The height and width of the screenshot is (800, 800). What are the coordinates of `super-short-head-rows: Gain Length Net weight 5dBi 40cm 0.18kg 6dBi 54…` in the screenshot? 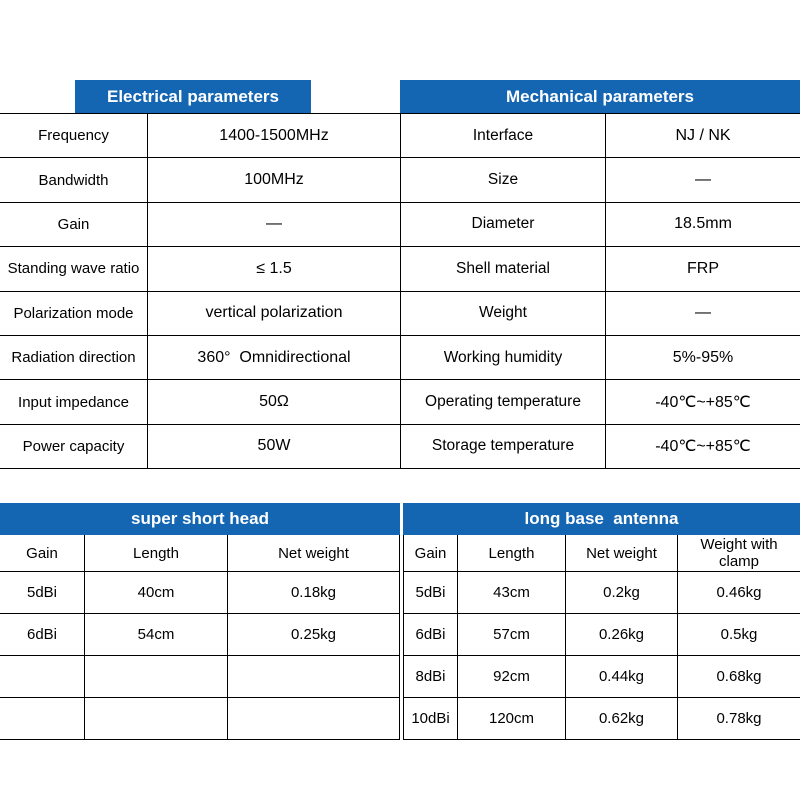 It's located at (200, 637).